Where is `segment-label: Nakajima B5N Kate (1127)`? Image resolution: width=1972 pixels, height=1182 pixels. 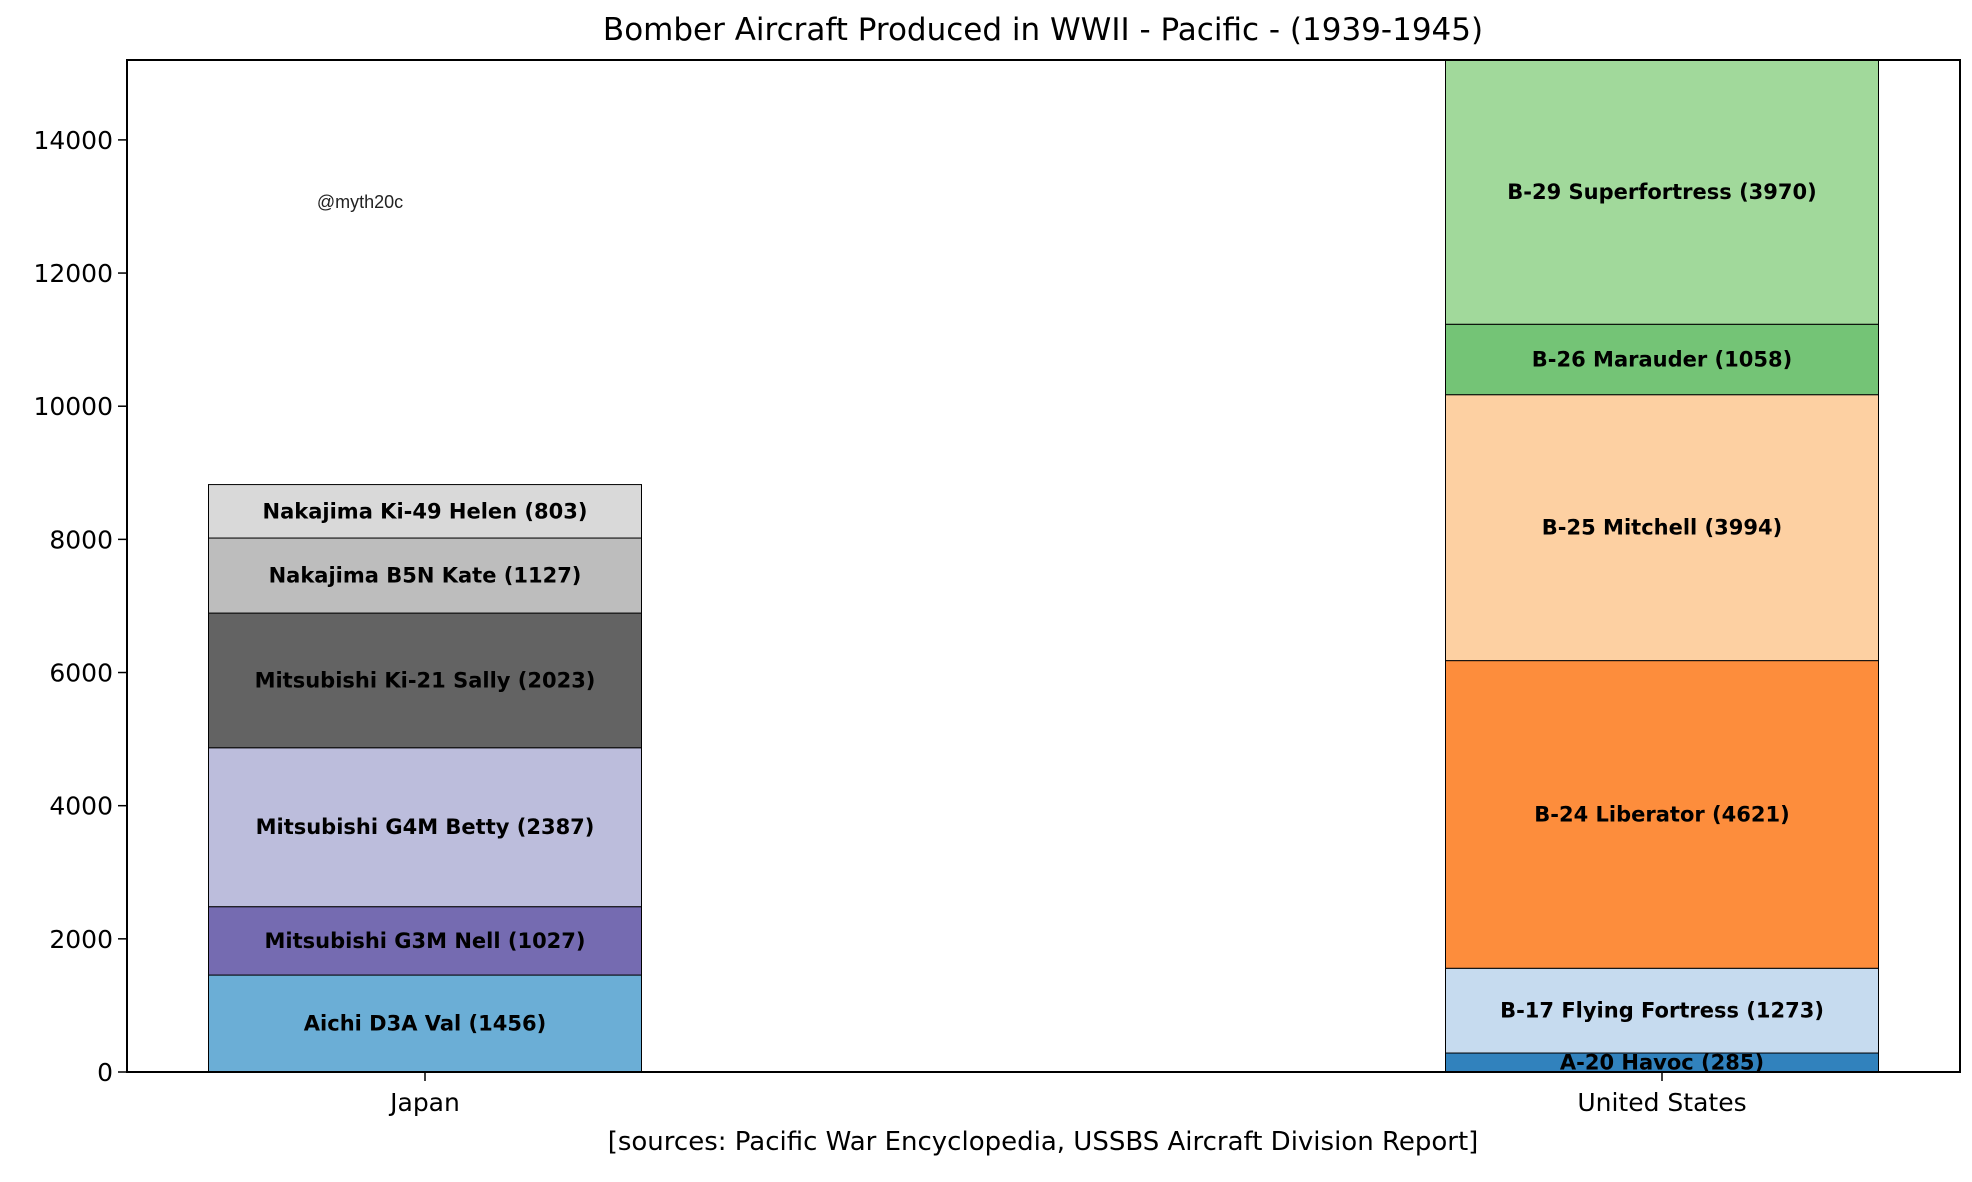 segment-label: Nakajima B5N Kate (1127) is located at coordinates (425, 576).